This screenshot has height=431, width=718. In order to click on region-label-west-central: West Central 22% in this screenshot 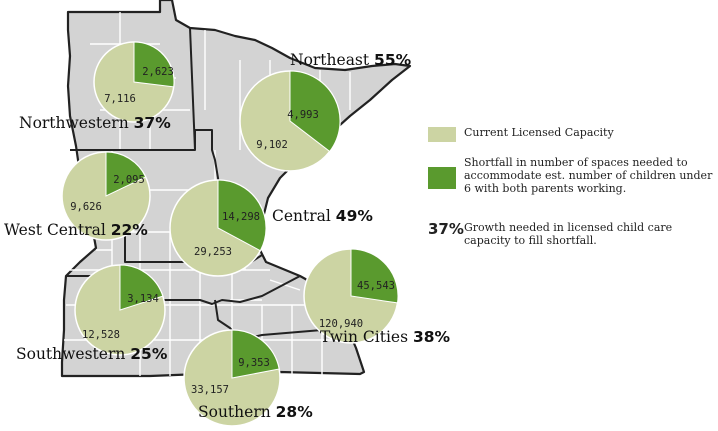, I will do `click(76, 230)`.